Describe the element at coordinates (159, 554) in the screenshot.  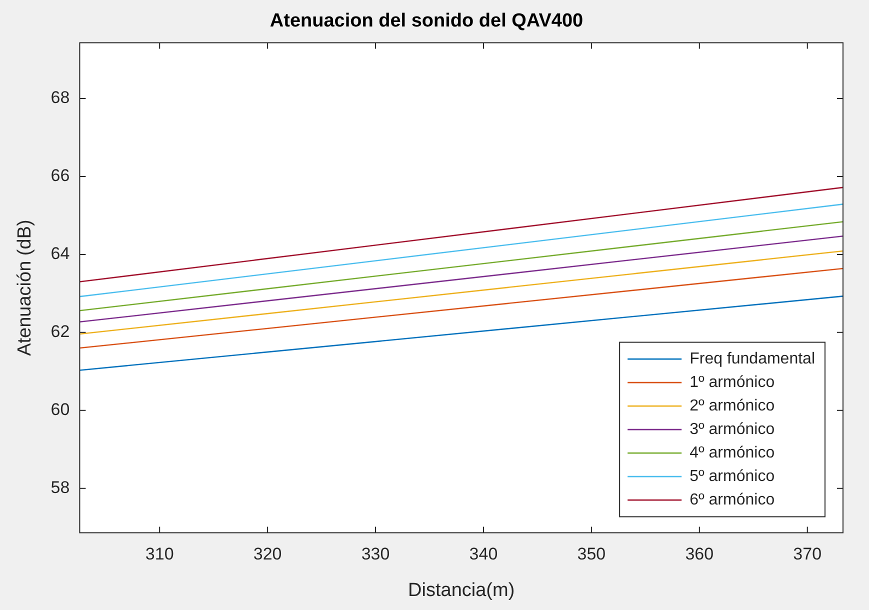
I see `x-tick-label: 310` at that location.